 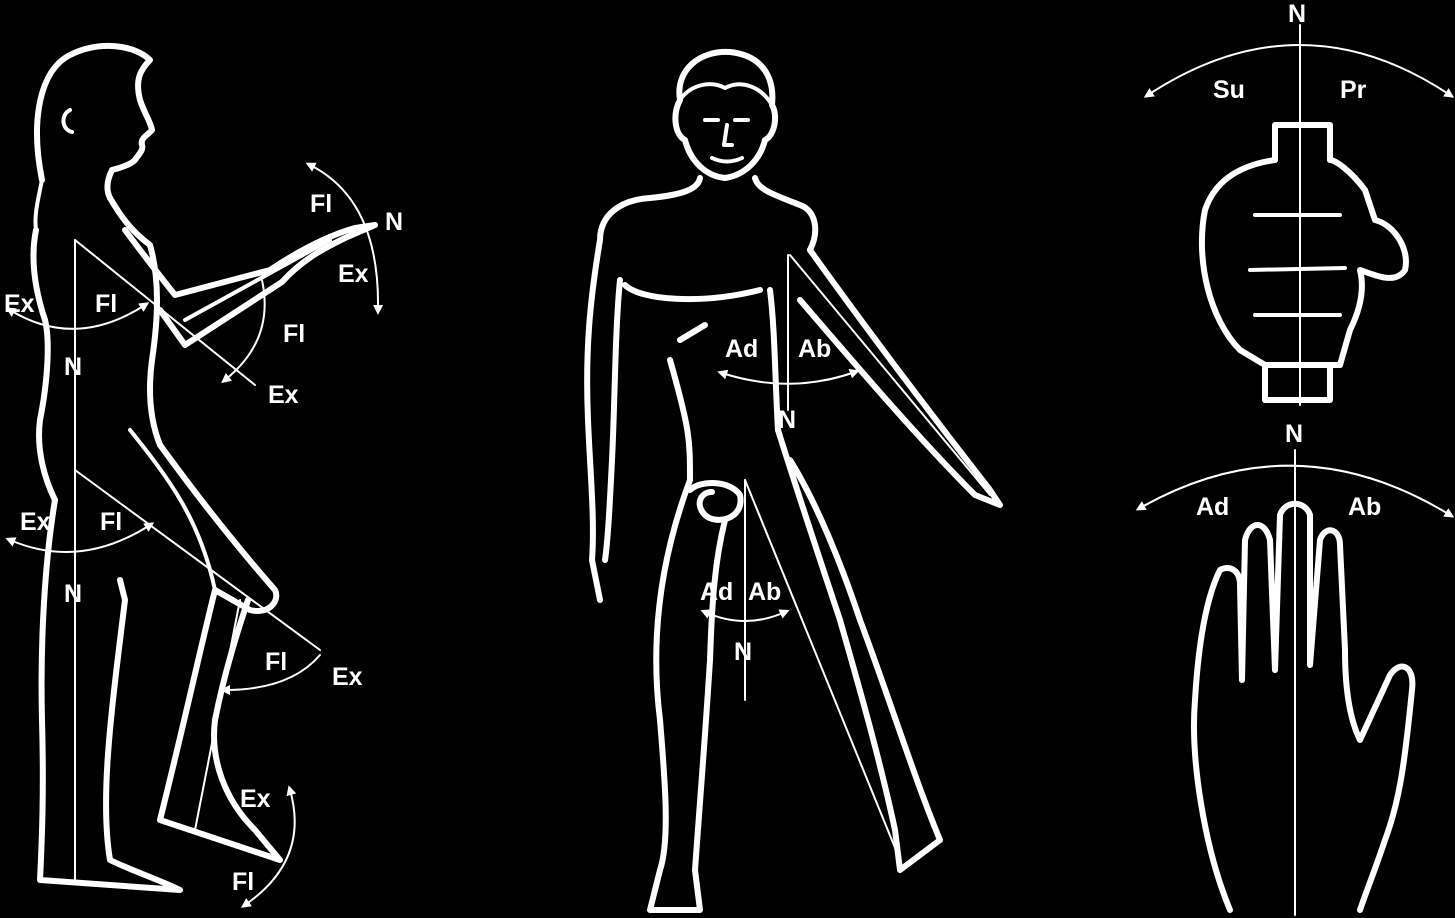 I want to click on fist-rod-bottom, so click(x=1297, y=382).